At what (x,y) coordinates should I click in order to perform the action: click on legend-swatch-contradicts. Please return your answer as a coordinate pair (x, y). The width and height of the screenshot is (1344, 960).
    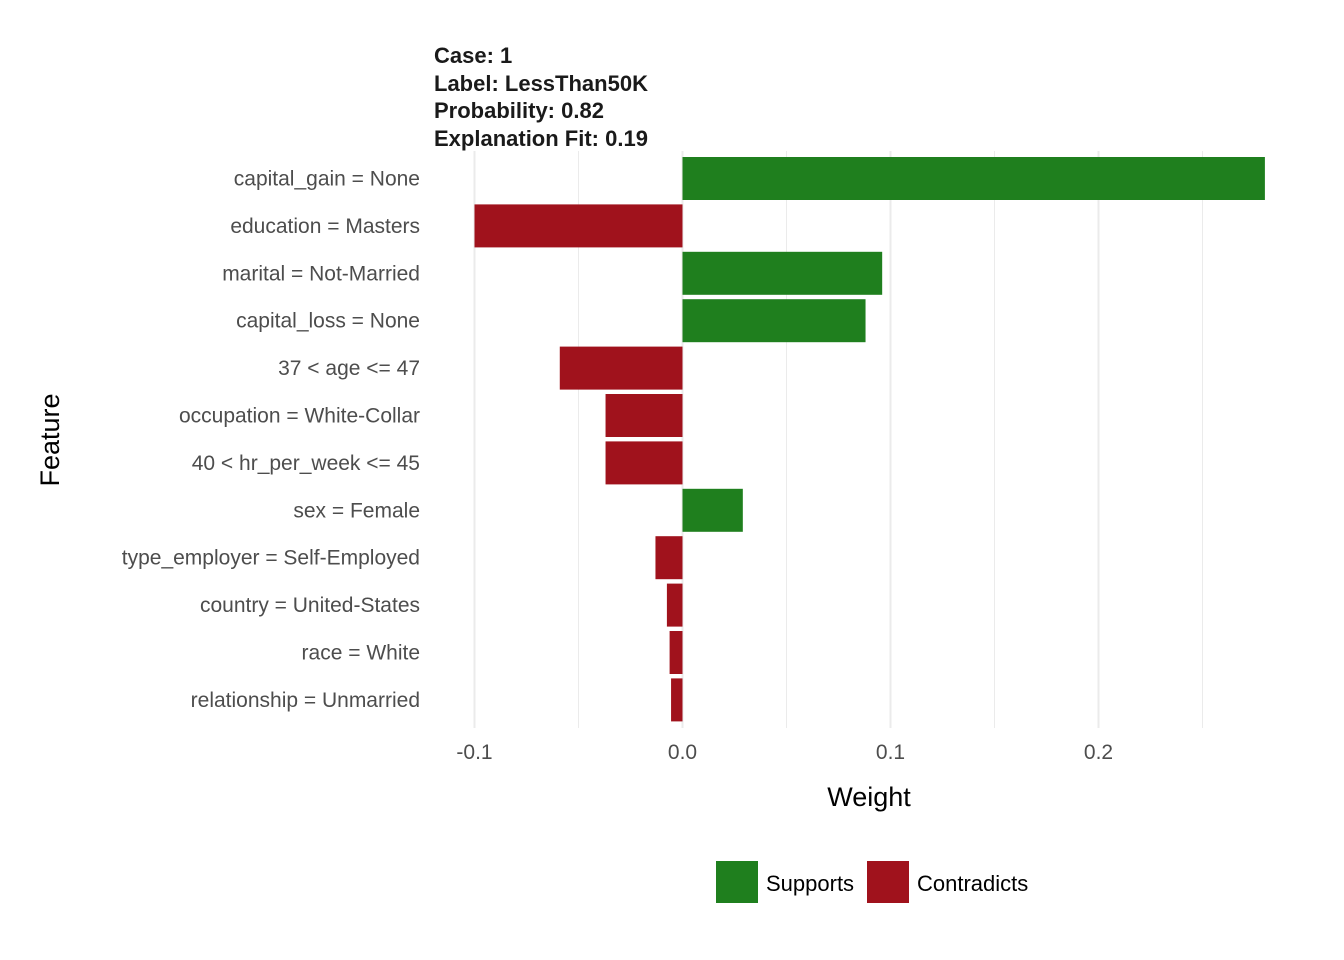
    Looking at the image, I should click on (888, 882).